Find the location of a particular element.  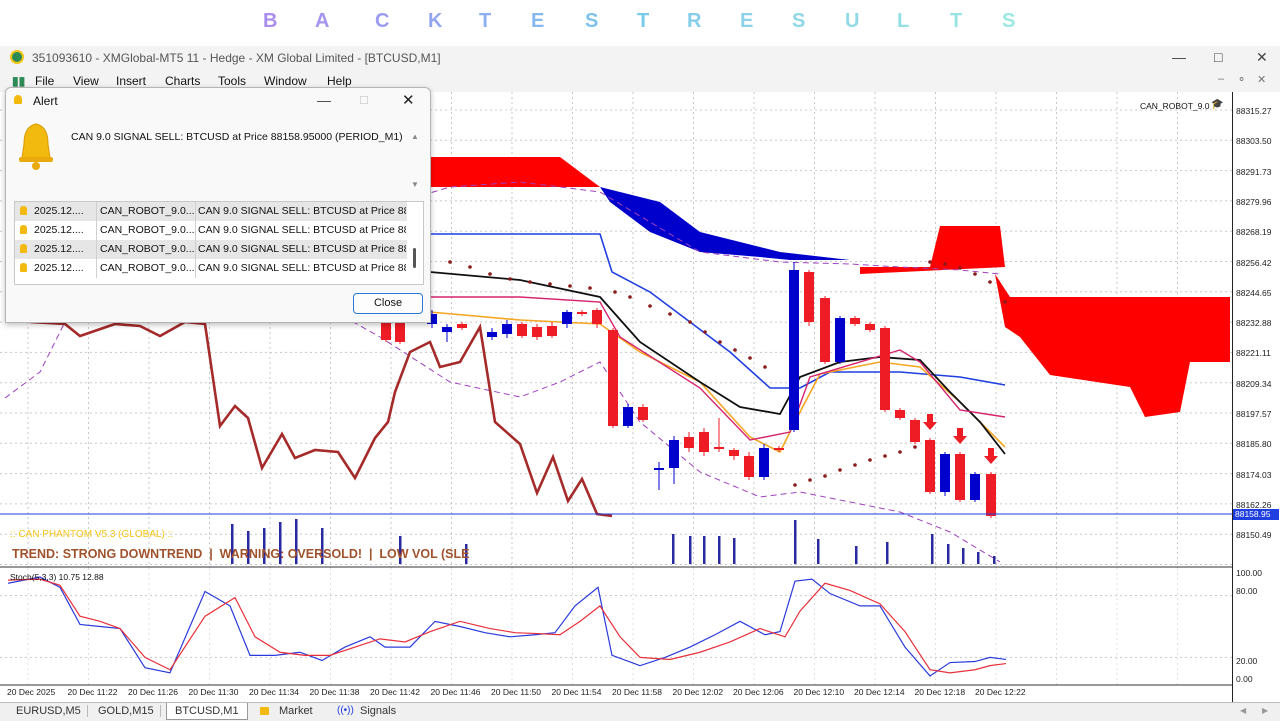

bell-large-icon is located at coordinates (36, 146).